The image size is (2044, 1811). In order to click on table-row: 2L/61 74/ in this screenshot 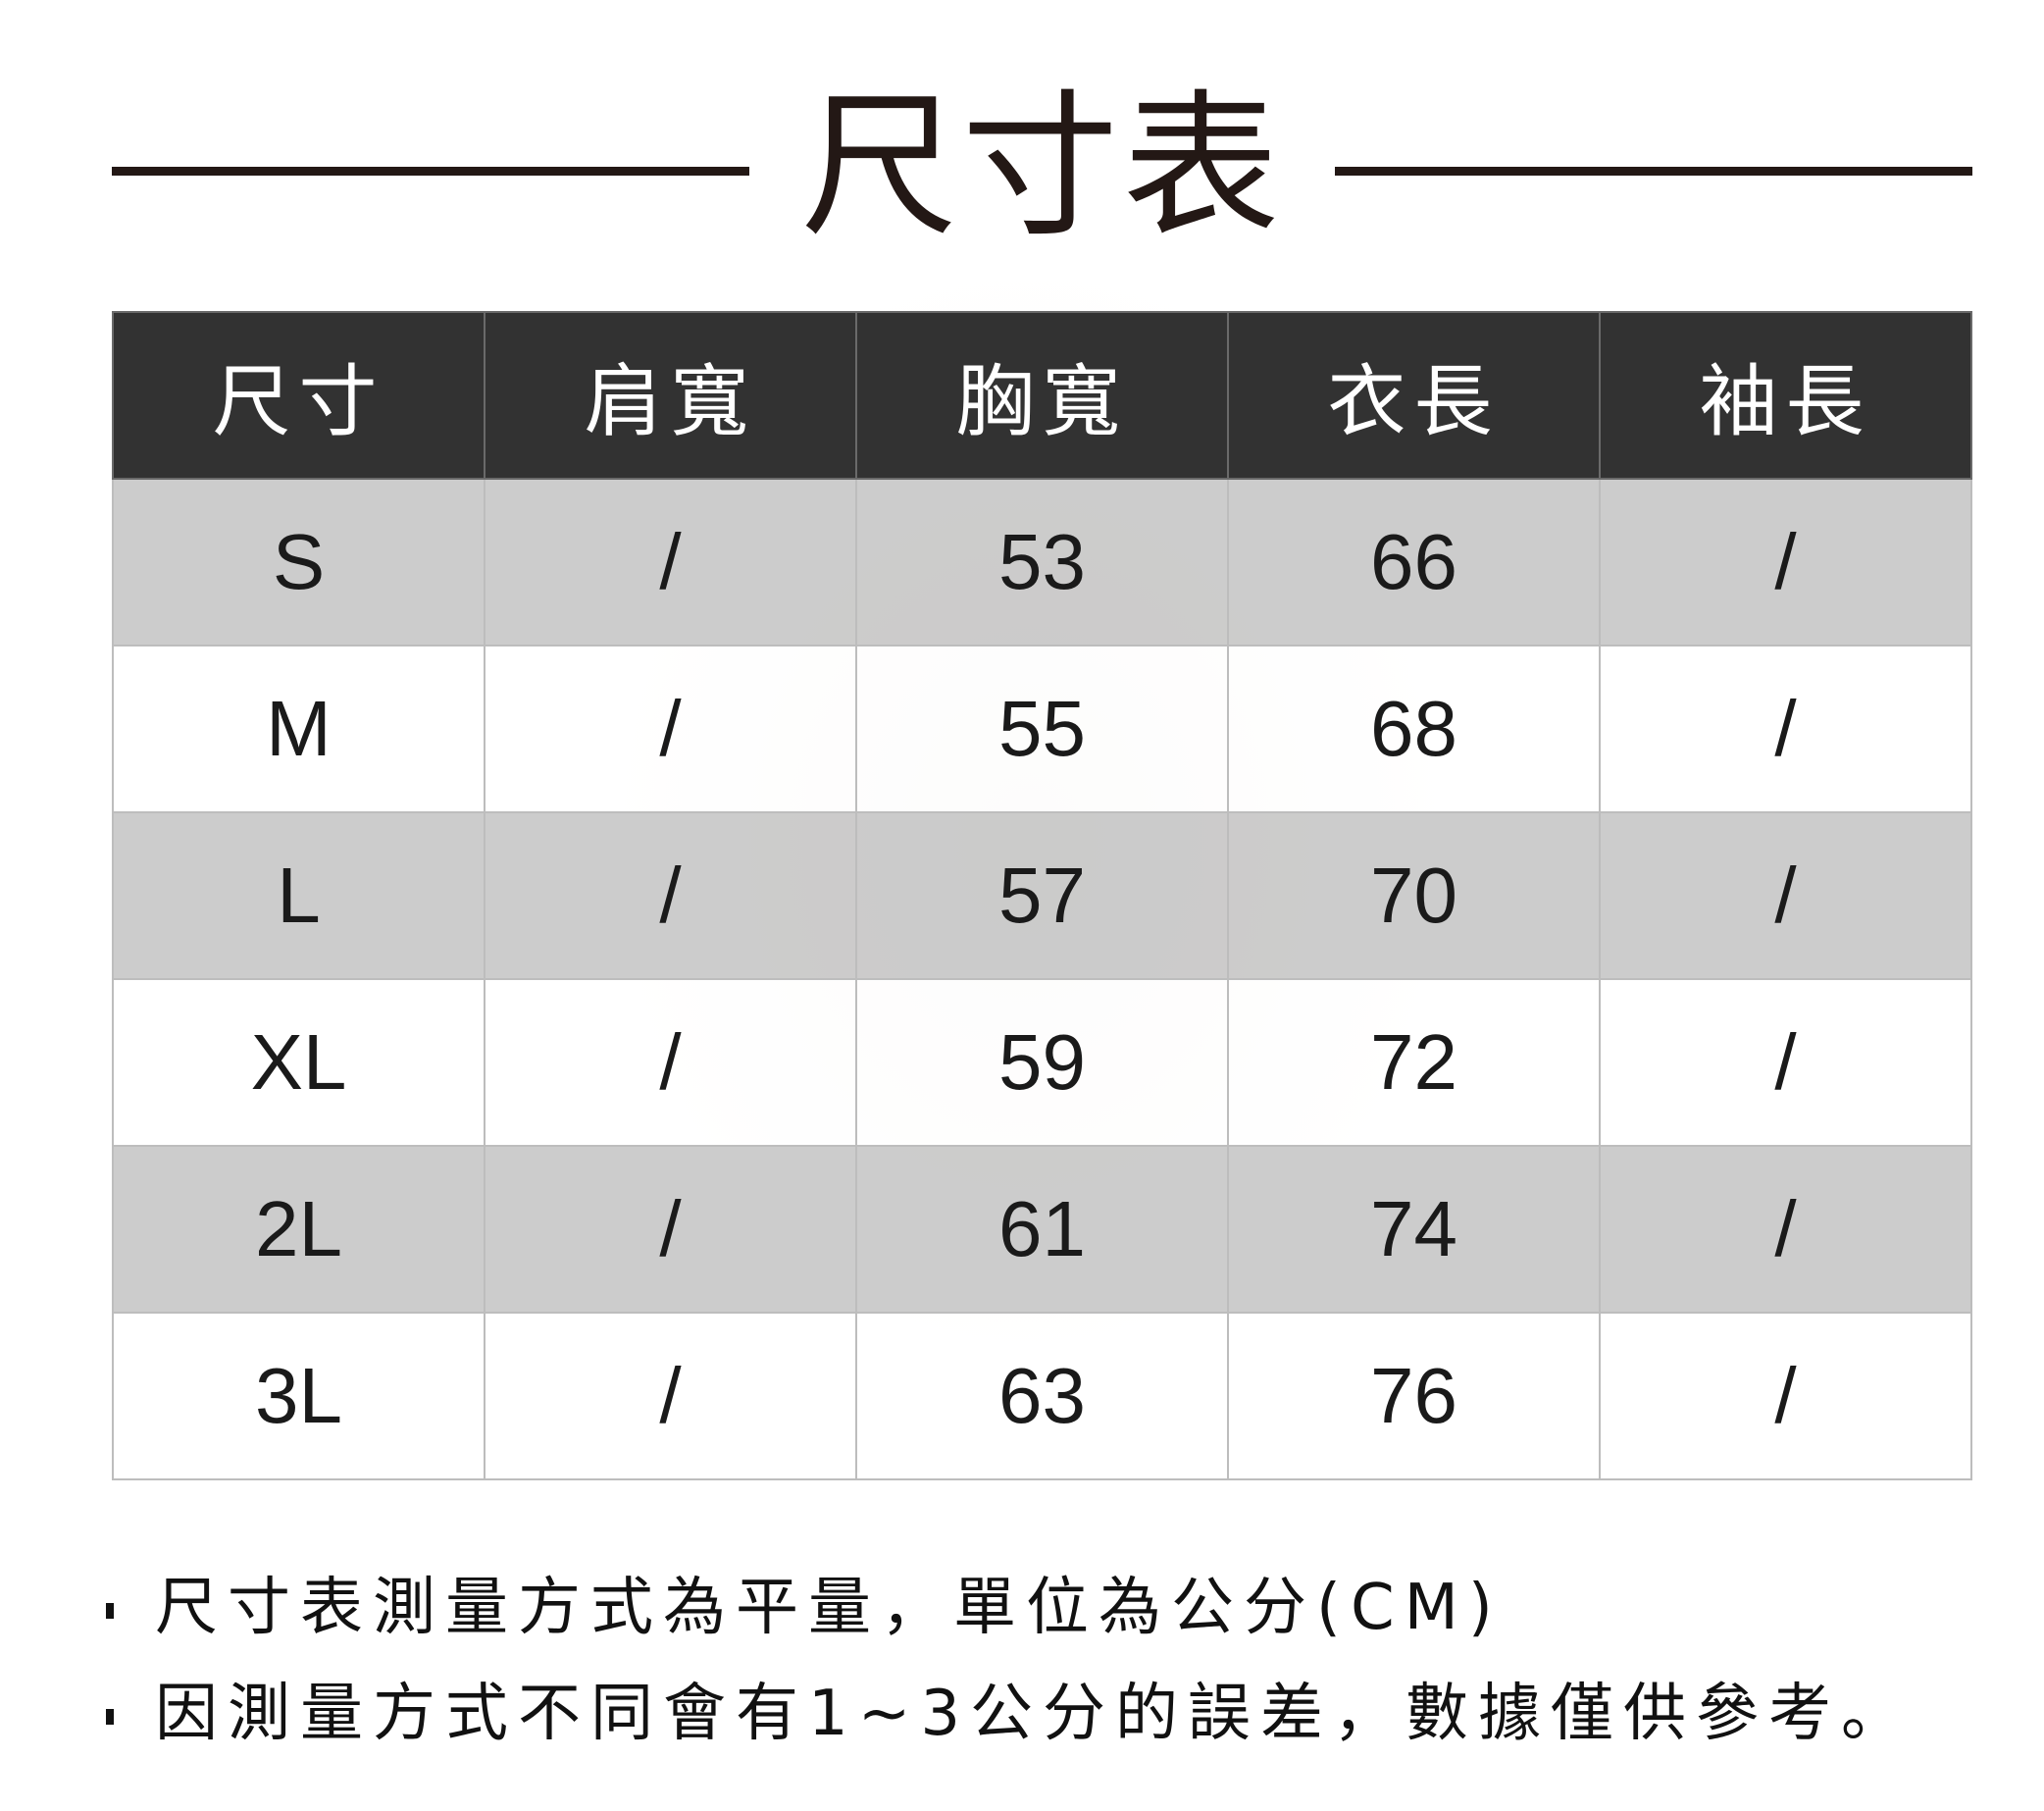, I will do `click(1042, 1229)`.